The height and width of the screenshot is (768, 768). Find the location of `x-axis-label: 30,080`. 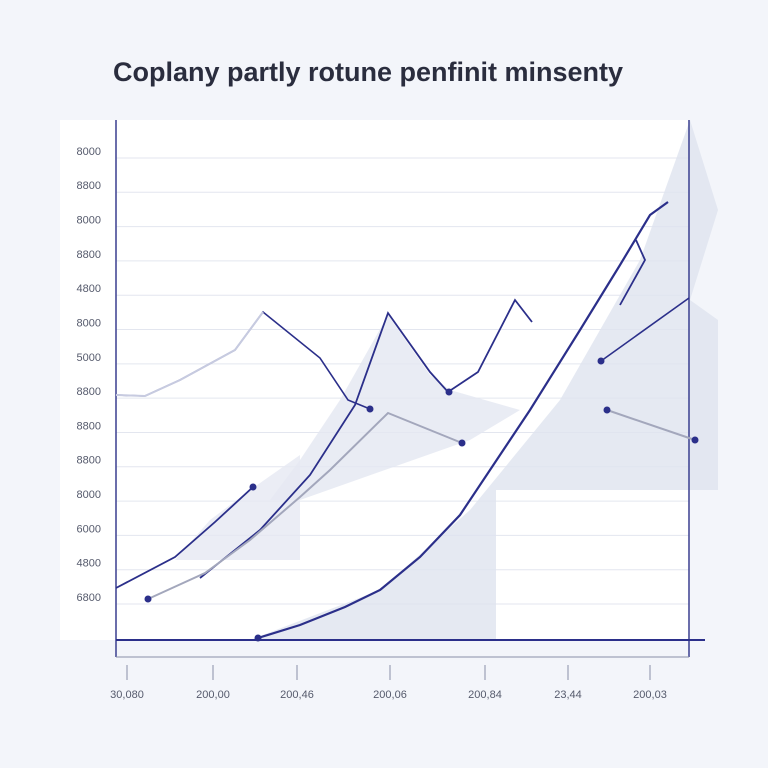

x-axis-label: 30,080 is located at coordinates (127, 695).